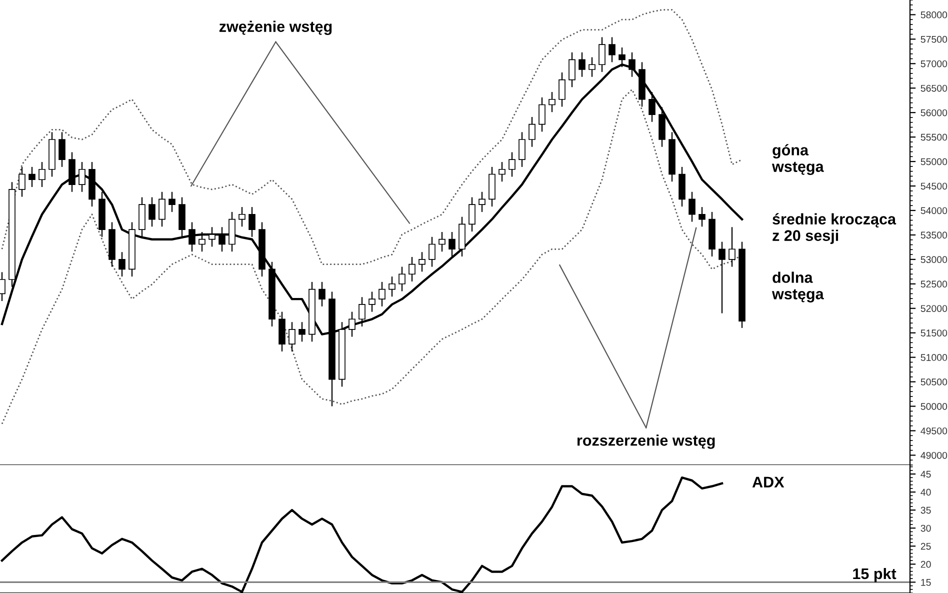 This screenshot has height=593, width=948. I want to click on y-tick-label: 20, so click(925, 564).